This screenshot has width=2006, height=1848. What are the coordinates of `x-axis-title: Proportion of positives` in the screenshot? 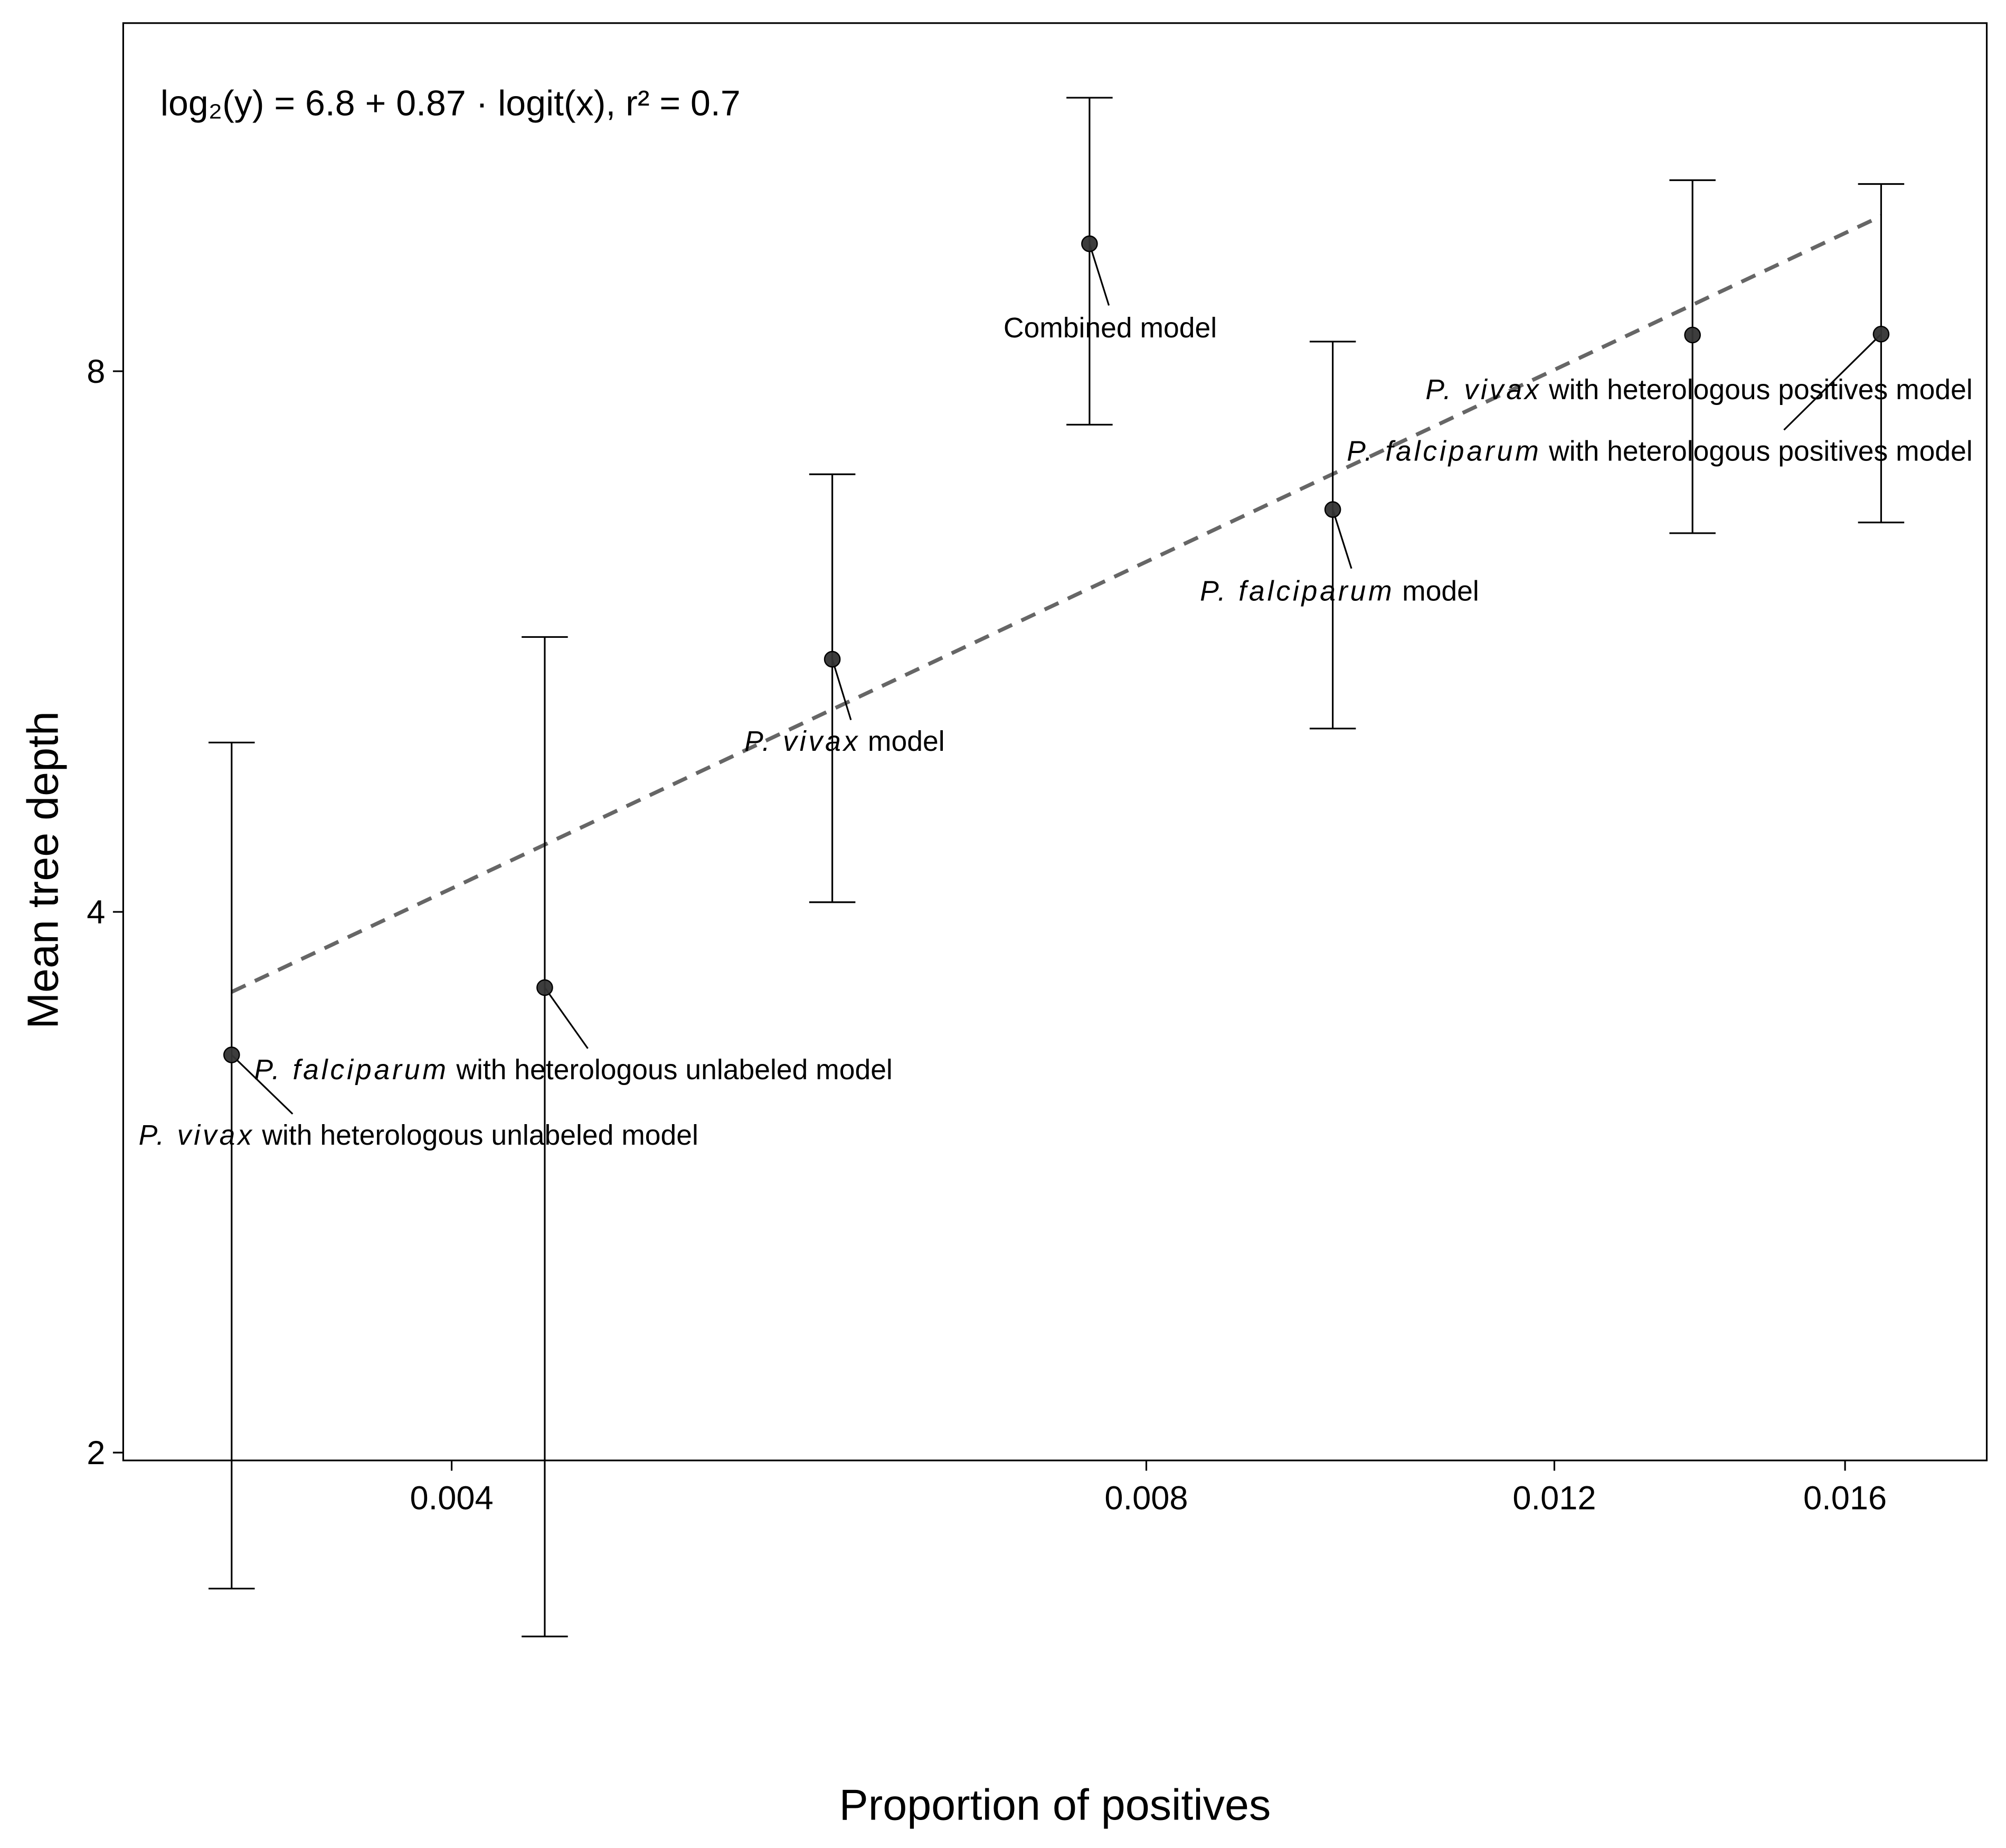 It's located at (1055, 1805).